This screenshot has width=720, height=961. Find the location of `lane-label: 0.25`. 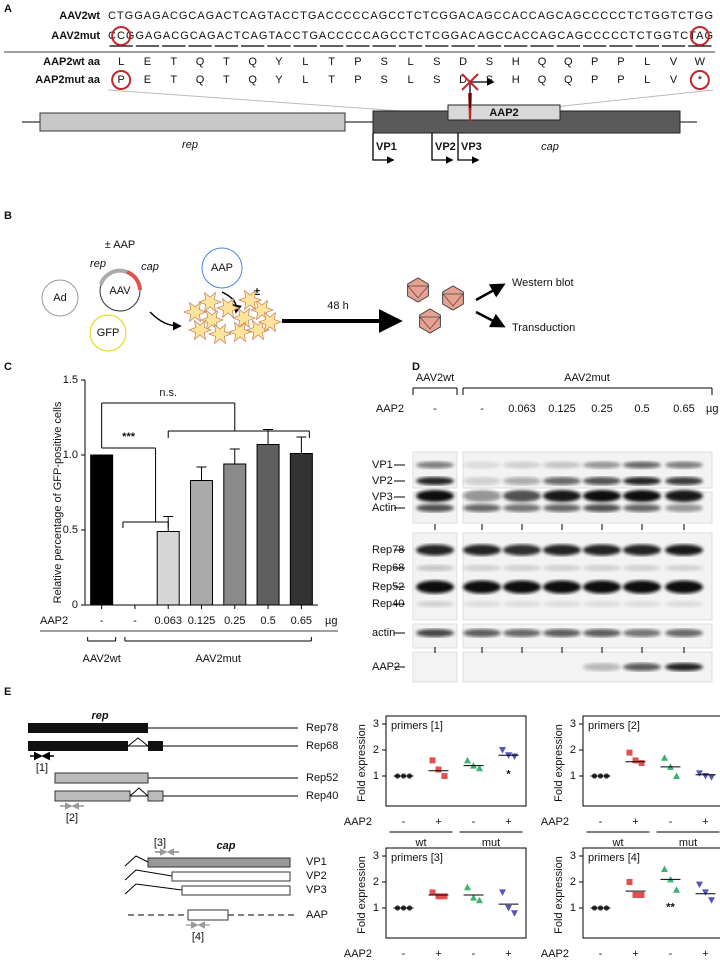

lane-label: 0.25 is located at coordinates (601, 409).